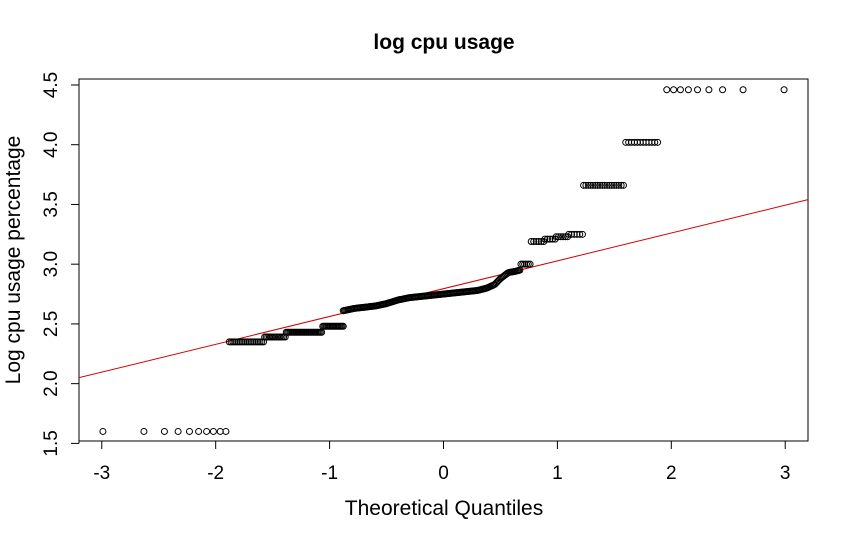  What do you see at coordinates (443, 42) in the screenshot?
I see `chart-title: log cpu usage` at bounding box center [443, 42].